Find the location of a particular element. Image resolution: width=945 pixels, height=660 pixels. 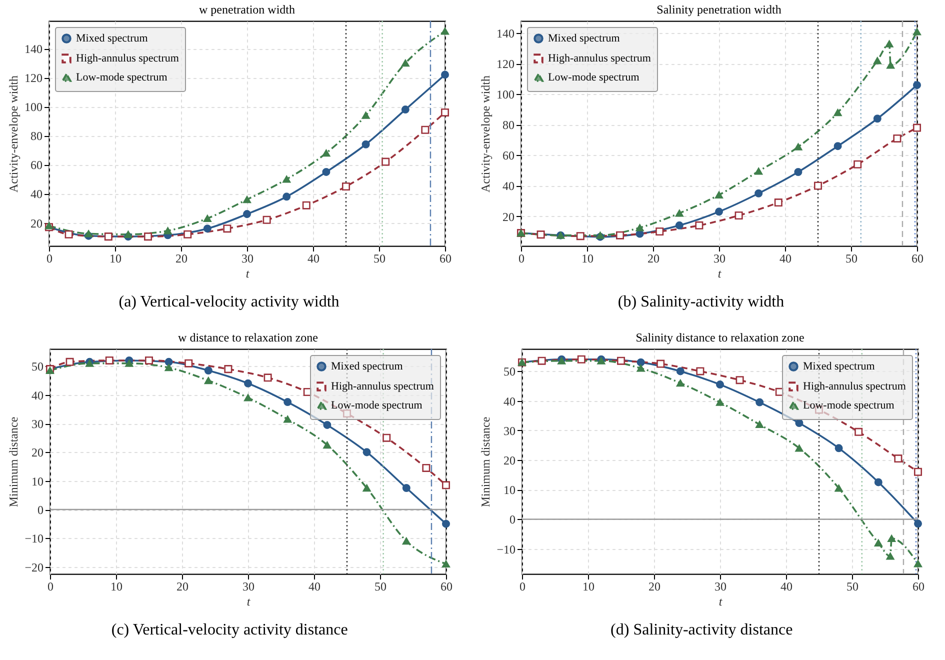

text: (d) Salinity-activity distance is located at coordinates (701, 630).